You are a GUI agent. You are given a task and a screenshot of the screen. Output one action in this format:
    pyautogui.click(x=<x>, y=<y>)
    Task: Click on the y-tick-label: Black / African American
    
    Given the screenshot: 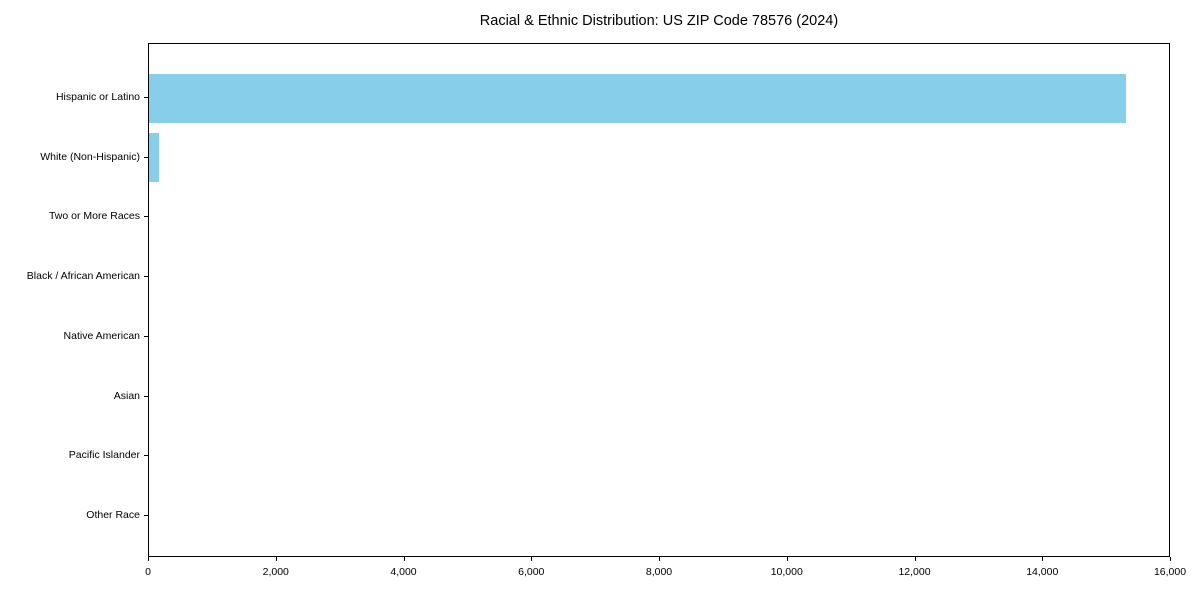 What is the action you would take?
    pyautogui.click(x=83, y=276)
    